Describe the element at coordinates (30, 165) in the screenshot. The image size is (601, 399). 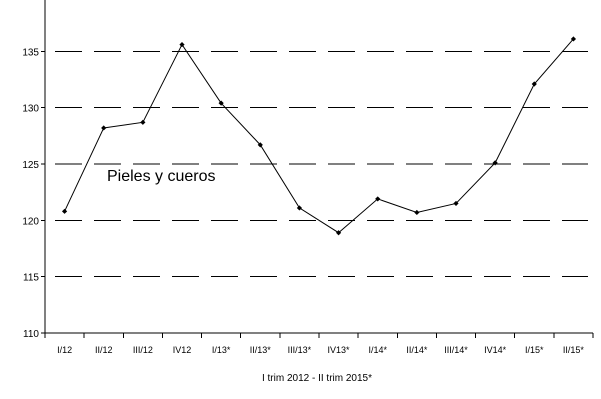
I see `y-tick-label-125: 125` at that location.